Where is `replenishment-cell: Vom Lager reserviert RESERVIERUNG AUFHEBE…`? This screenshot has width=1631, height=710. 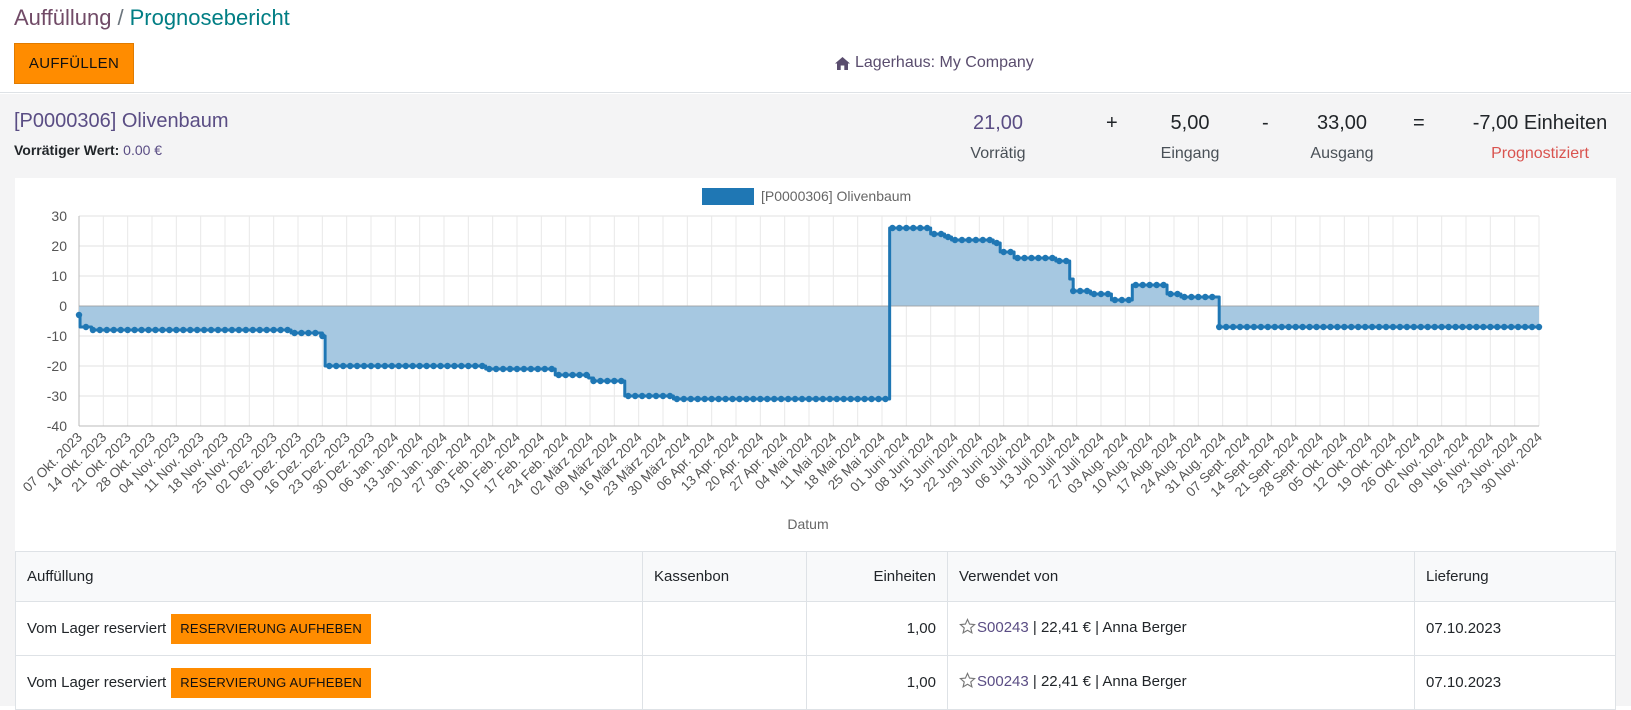 replenishment-cell: Vom Lager reserviert RESERVIERUNG AUFHEBE… is located at coordinates (329, 682).